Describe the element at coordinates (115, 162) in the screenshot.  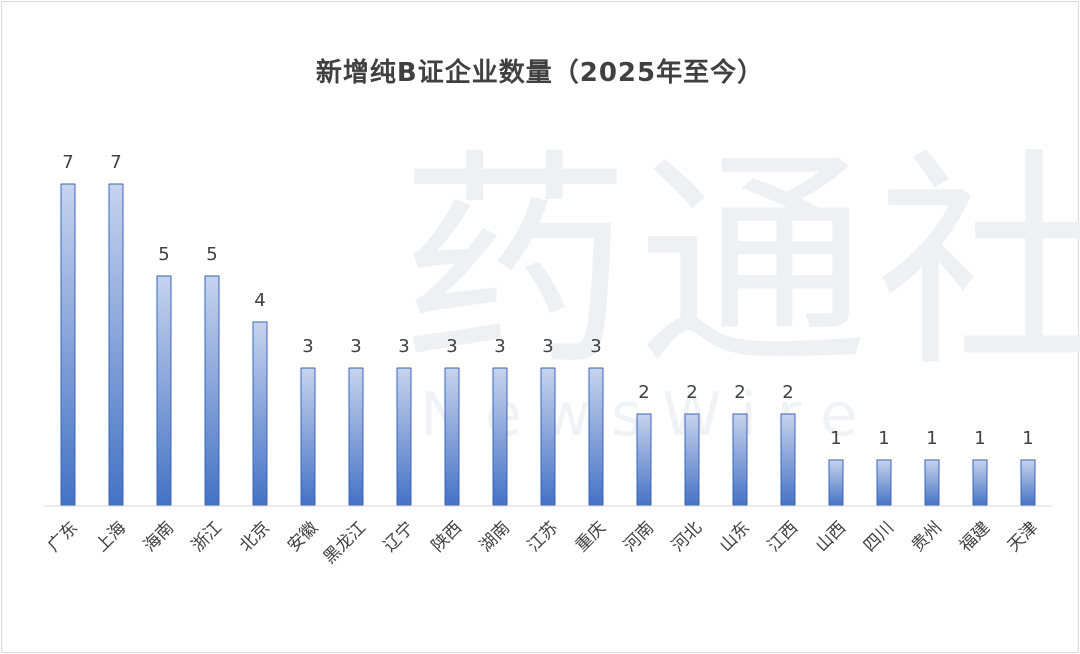
I see `data-label-1: 7` at that location.